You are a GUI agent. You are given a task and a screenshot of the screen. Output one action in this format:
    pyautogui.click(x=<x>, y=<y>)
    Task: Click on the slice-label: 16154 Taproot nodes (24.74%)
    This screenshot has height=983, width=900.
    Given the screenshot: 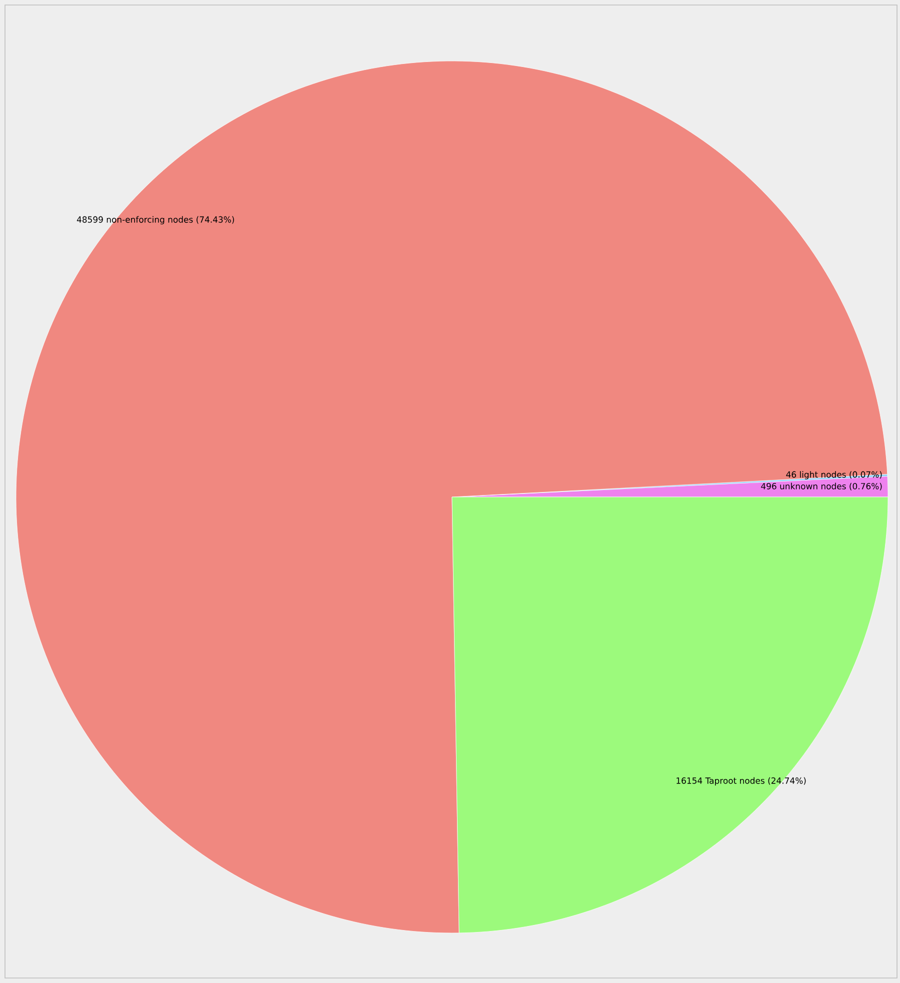 What is the action you would take?
    pyautogui.click(x=741, y=781)
    